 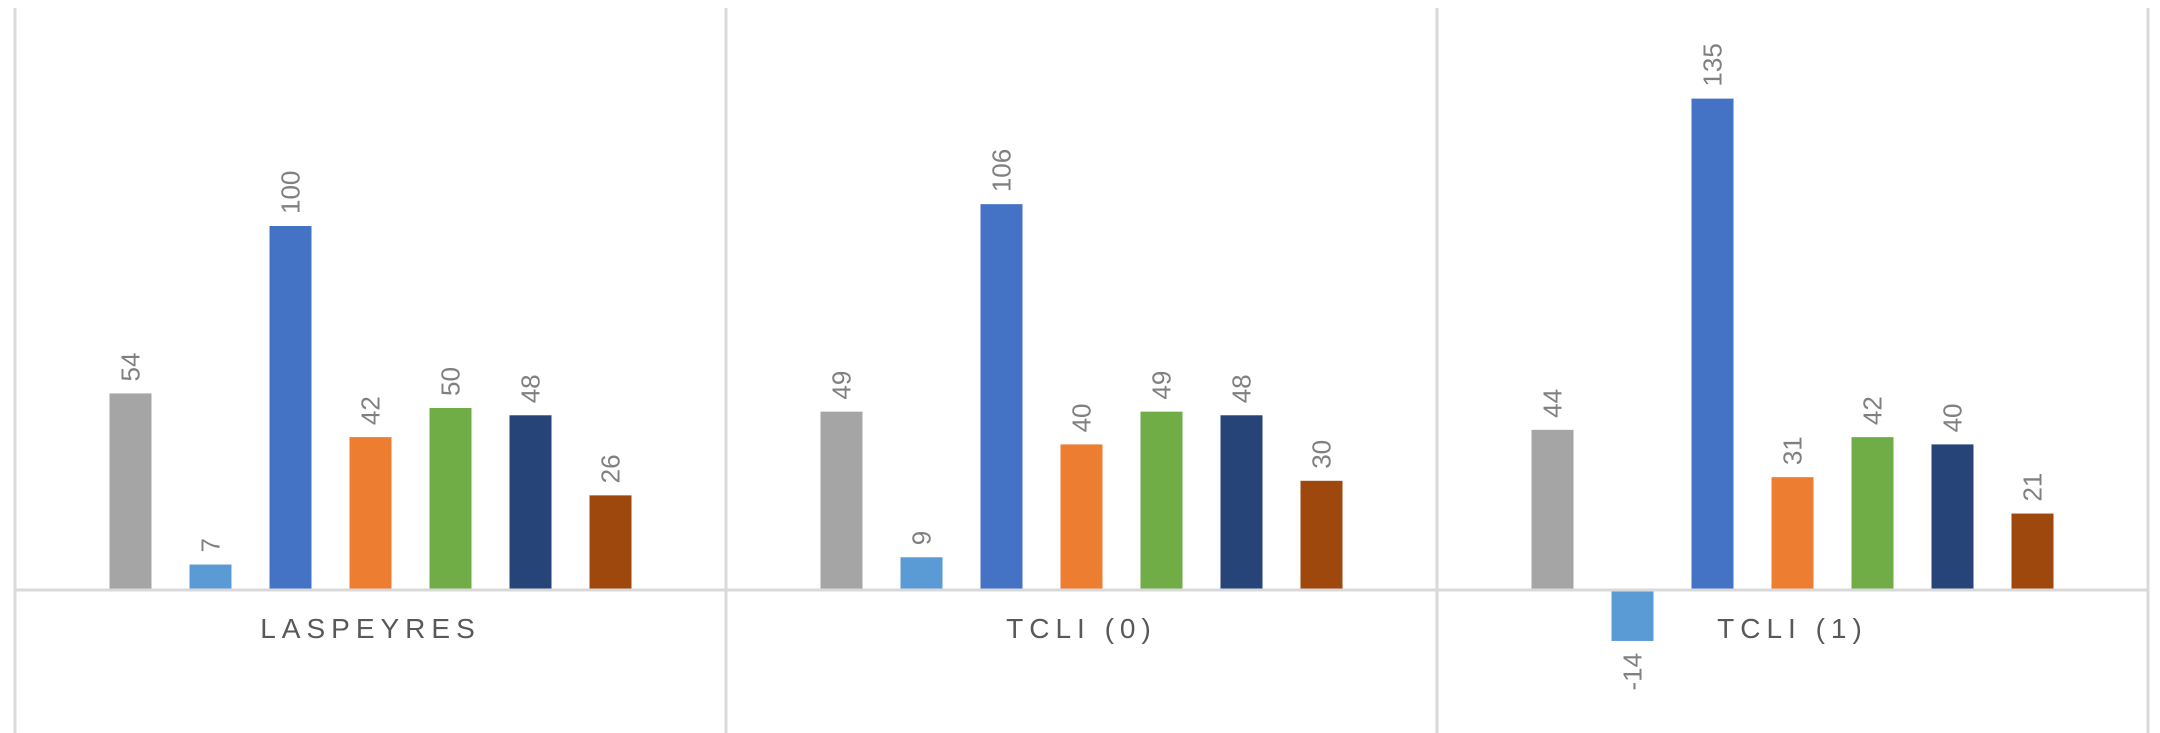 What do you see at coordinates (1633, 672) in the screenshot?
I see `data-label: -14` at bounding box center [1633, 672].